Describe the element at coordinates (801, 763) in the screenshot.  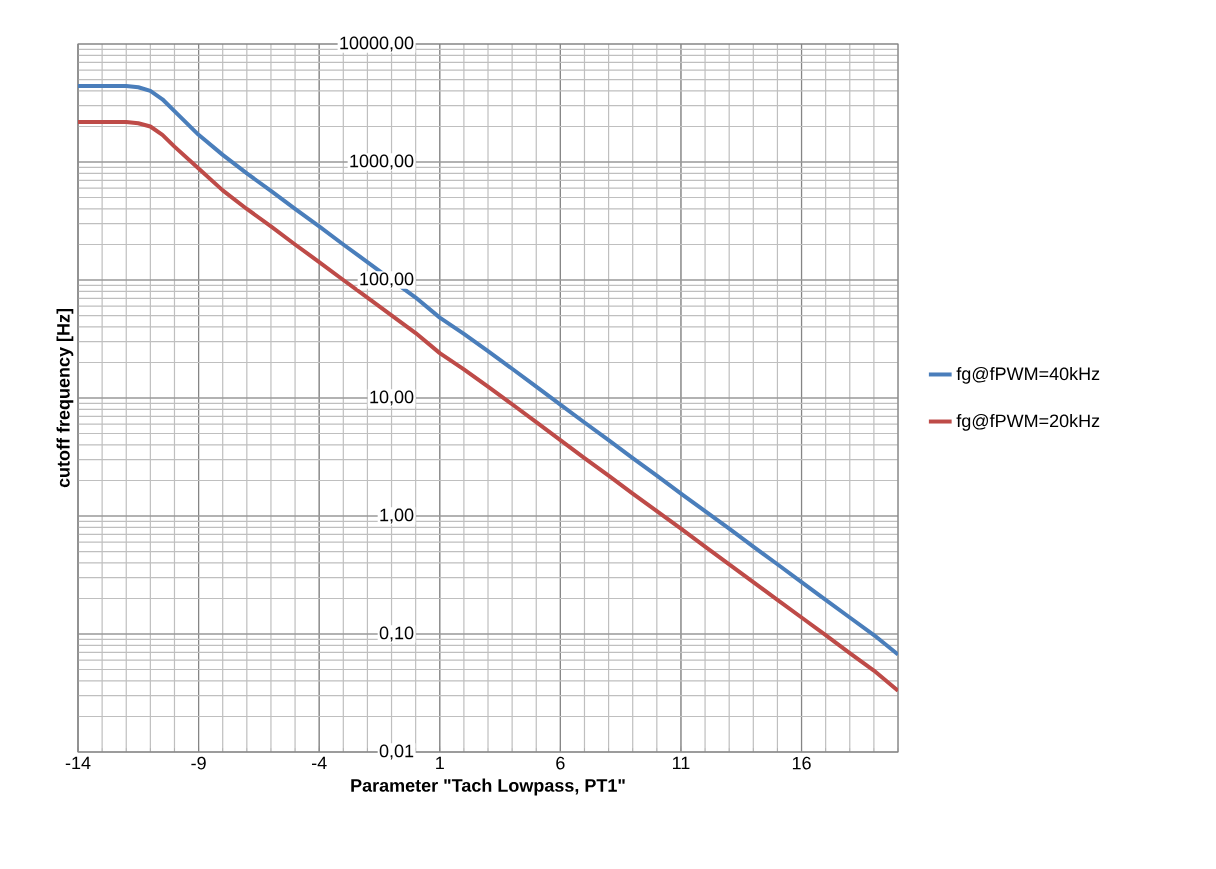
I see `x-tick-label: 16` at that location.